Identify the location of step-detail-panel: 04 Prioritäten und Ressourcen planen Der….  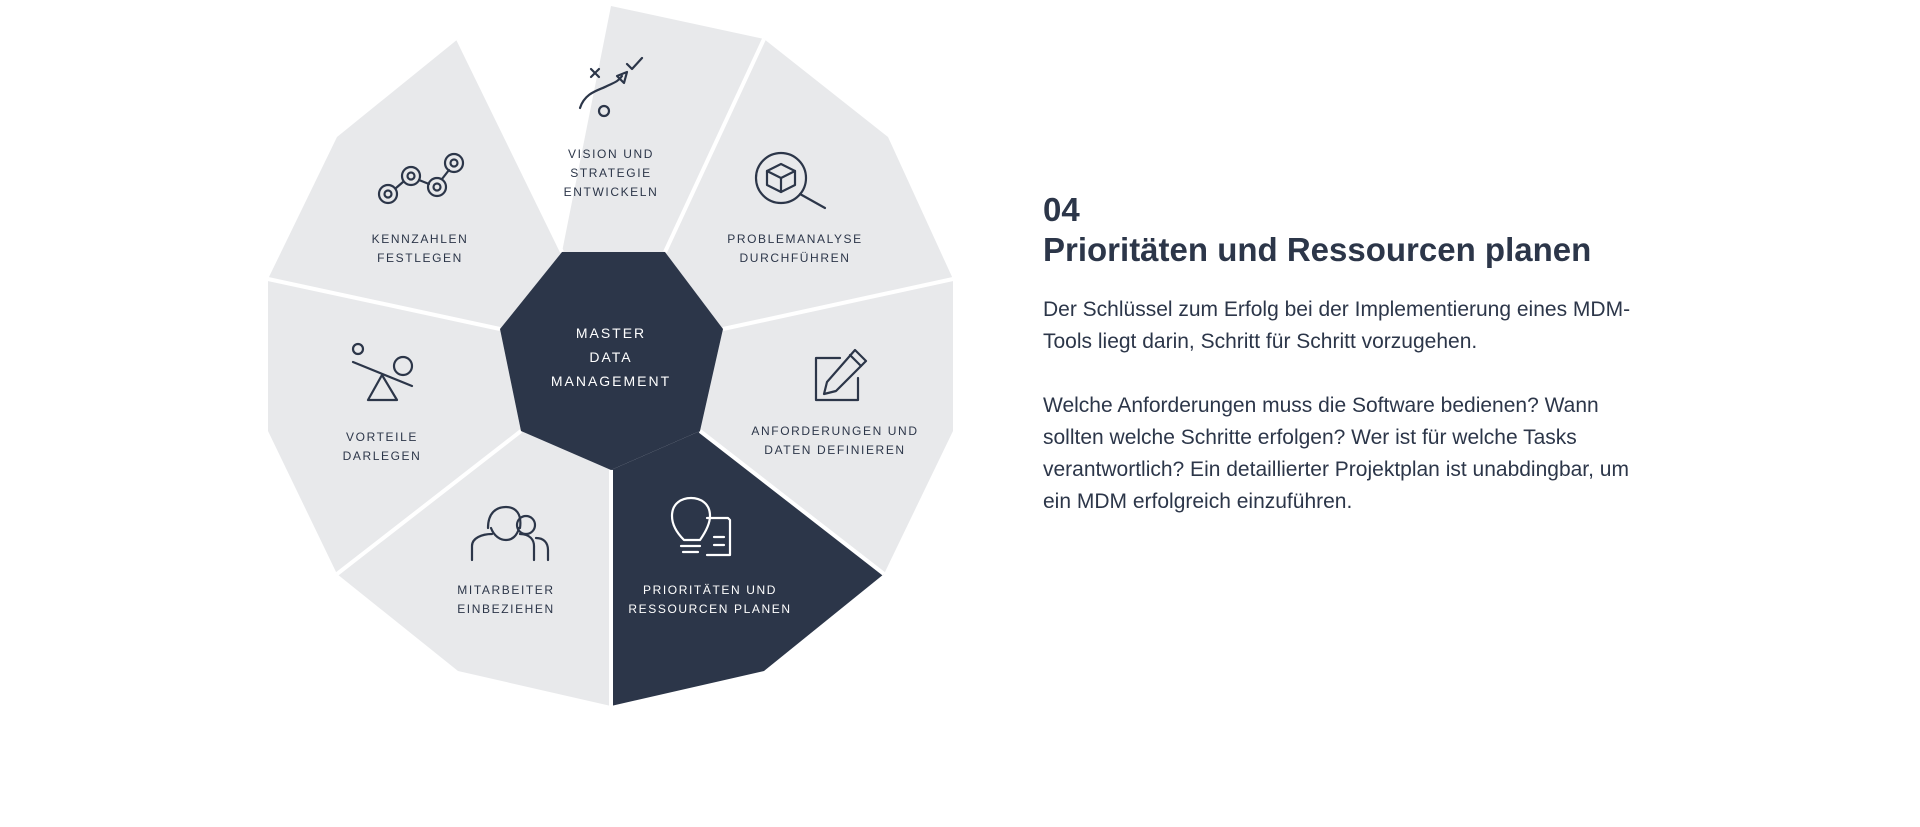
(1353, 370).